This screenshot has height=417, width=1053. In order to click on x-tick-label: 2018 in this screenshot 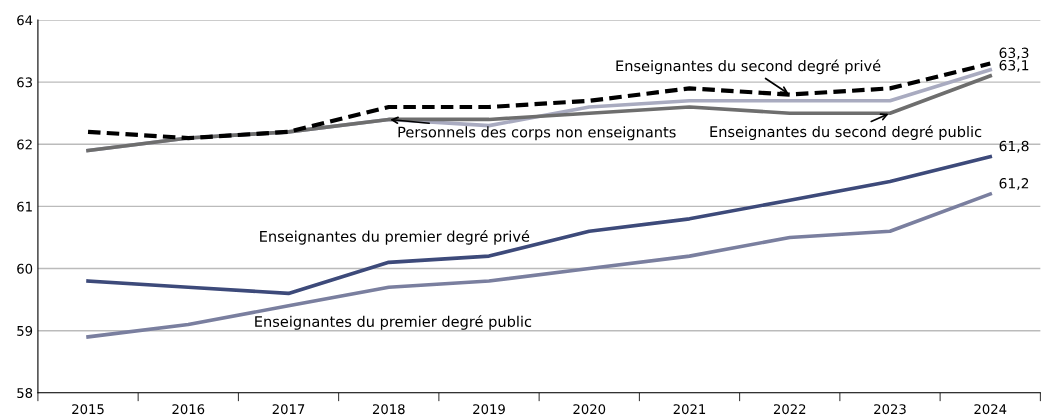, I will do `click(388, 409)`.